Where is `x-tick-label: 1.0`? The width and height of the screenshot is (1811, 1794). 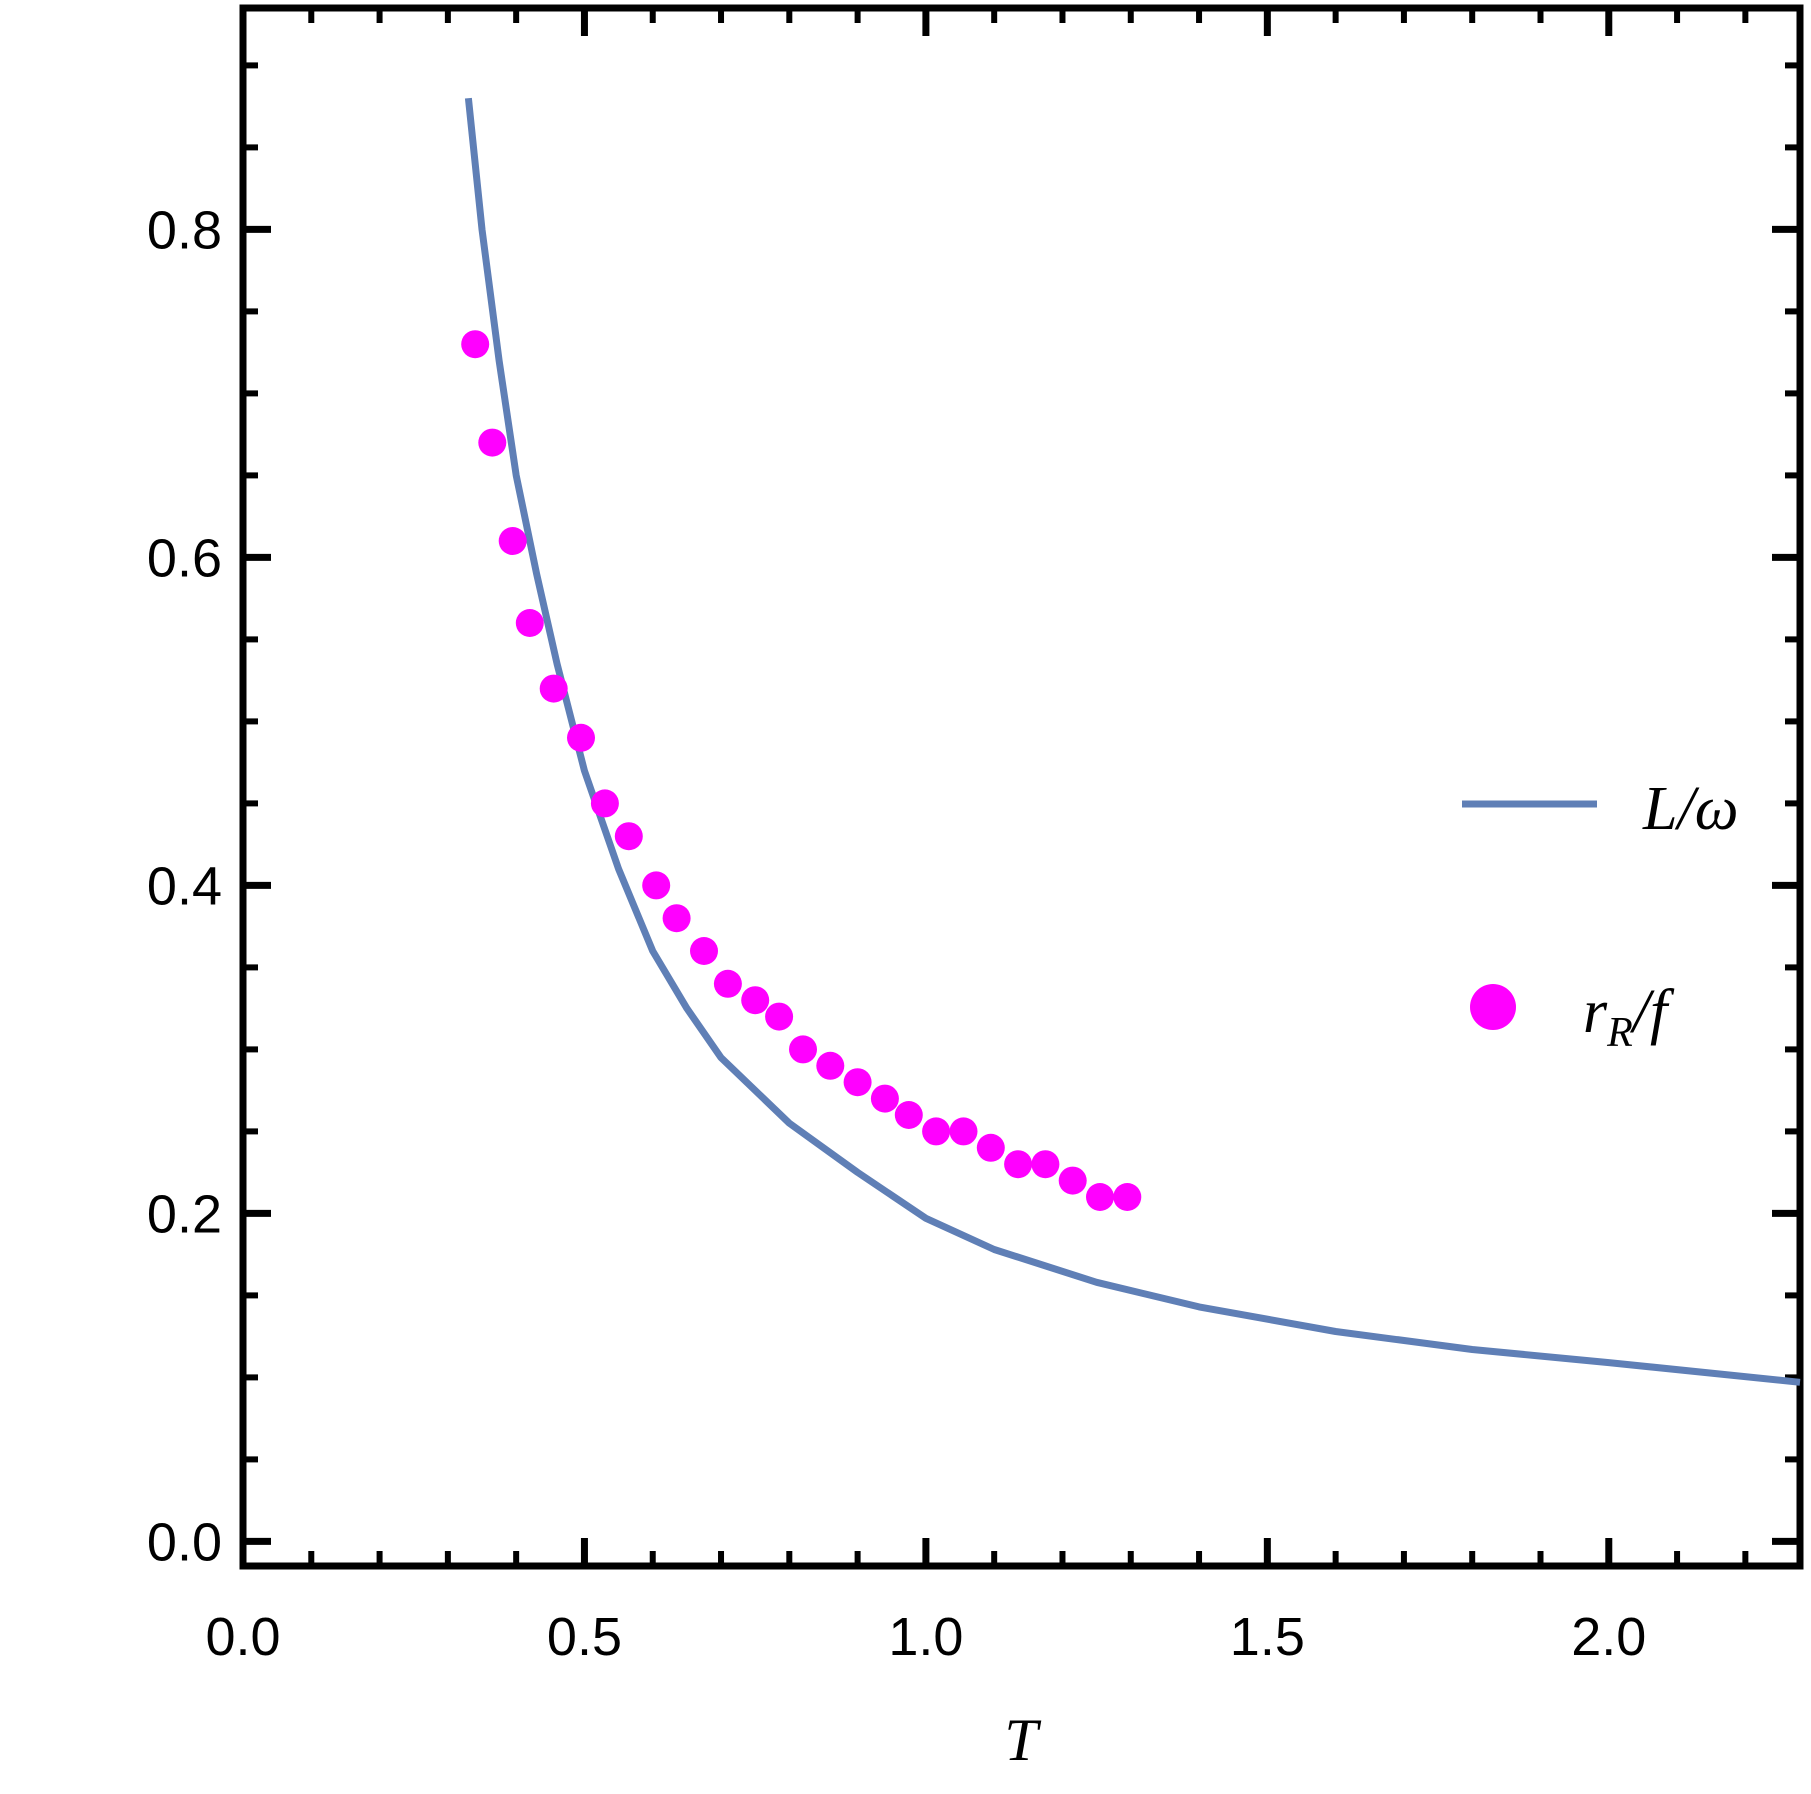 x-tick-label: 1.0 is located at coordinates (925, 1637).